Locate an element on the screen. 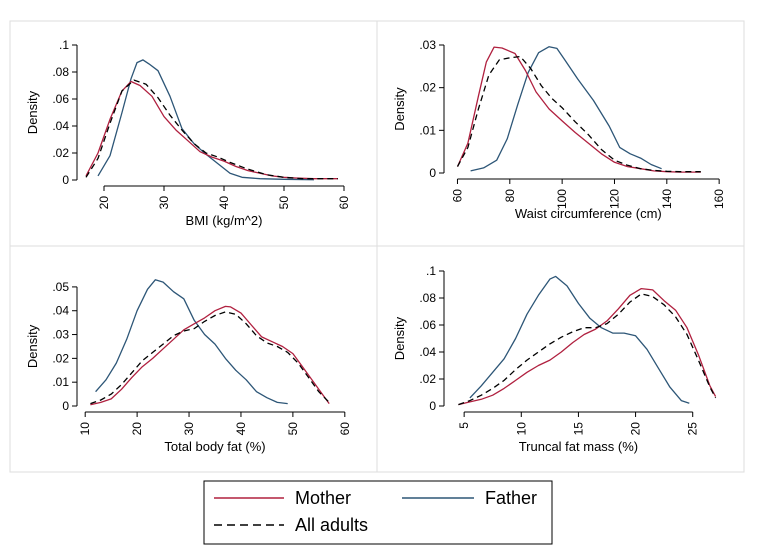 The width and height of the screenshot is (770, 560). legend: Mother Father All adults is located at coordinates (378, 512).